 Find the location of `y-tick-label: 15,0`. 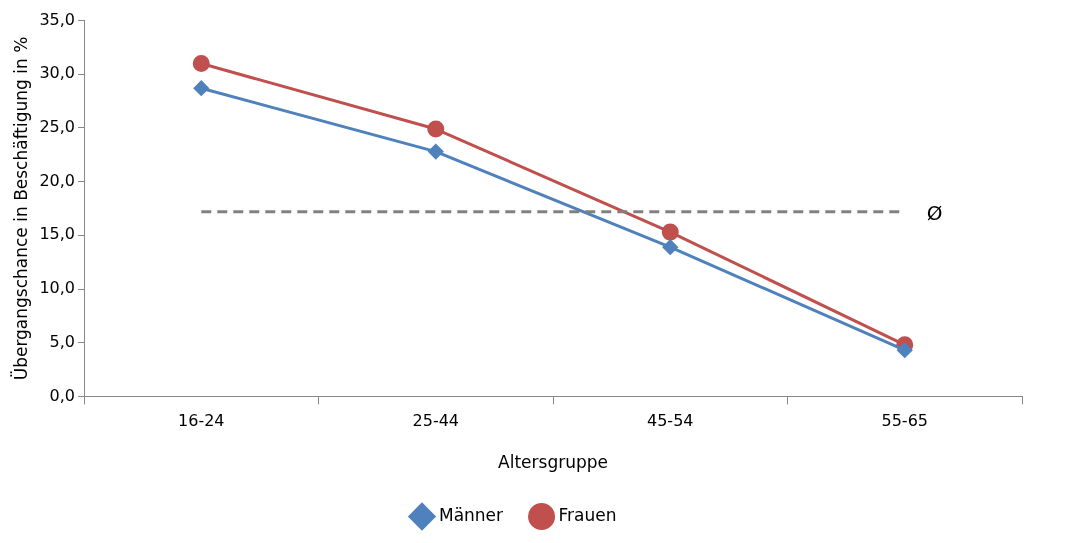

y-tick-label: 15,0 is located at coordinates (57, 234).